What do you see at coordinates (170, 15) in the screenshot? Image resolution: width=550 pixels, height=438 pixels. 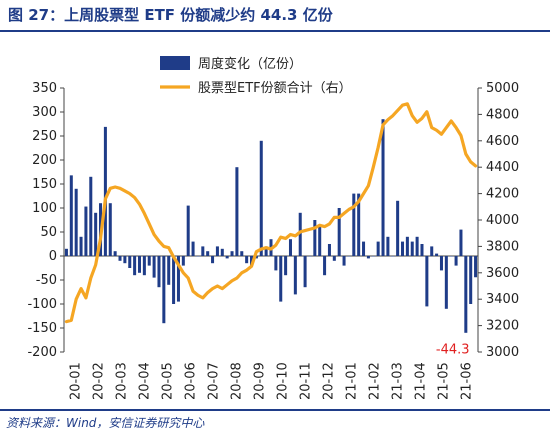 I see `page-title: 图 27：上周股票型 ETF 份额减少约 44.3 亿份` at bounding box center [170, 15].